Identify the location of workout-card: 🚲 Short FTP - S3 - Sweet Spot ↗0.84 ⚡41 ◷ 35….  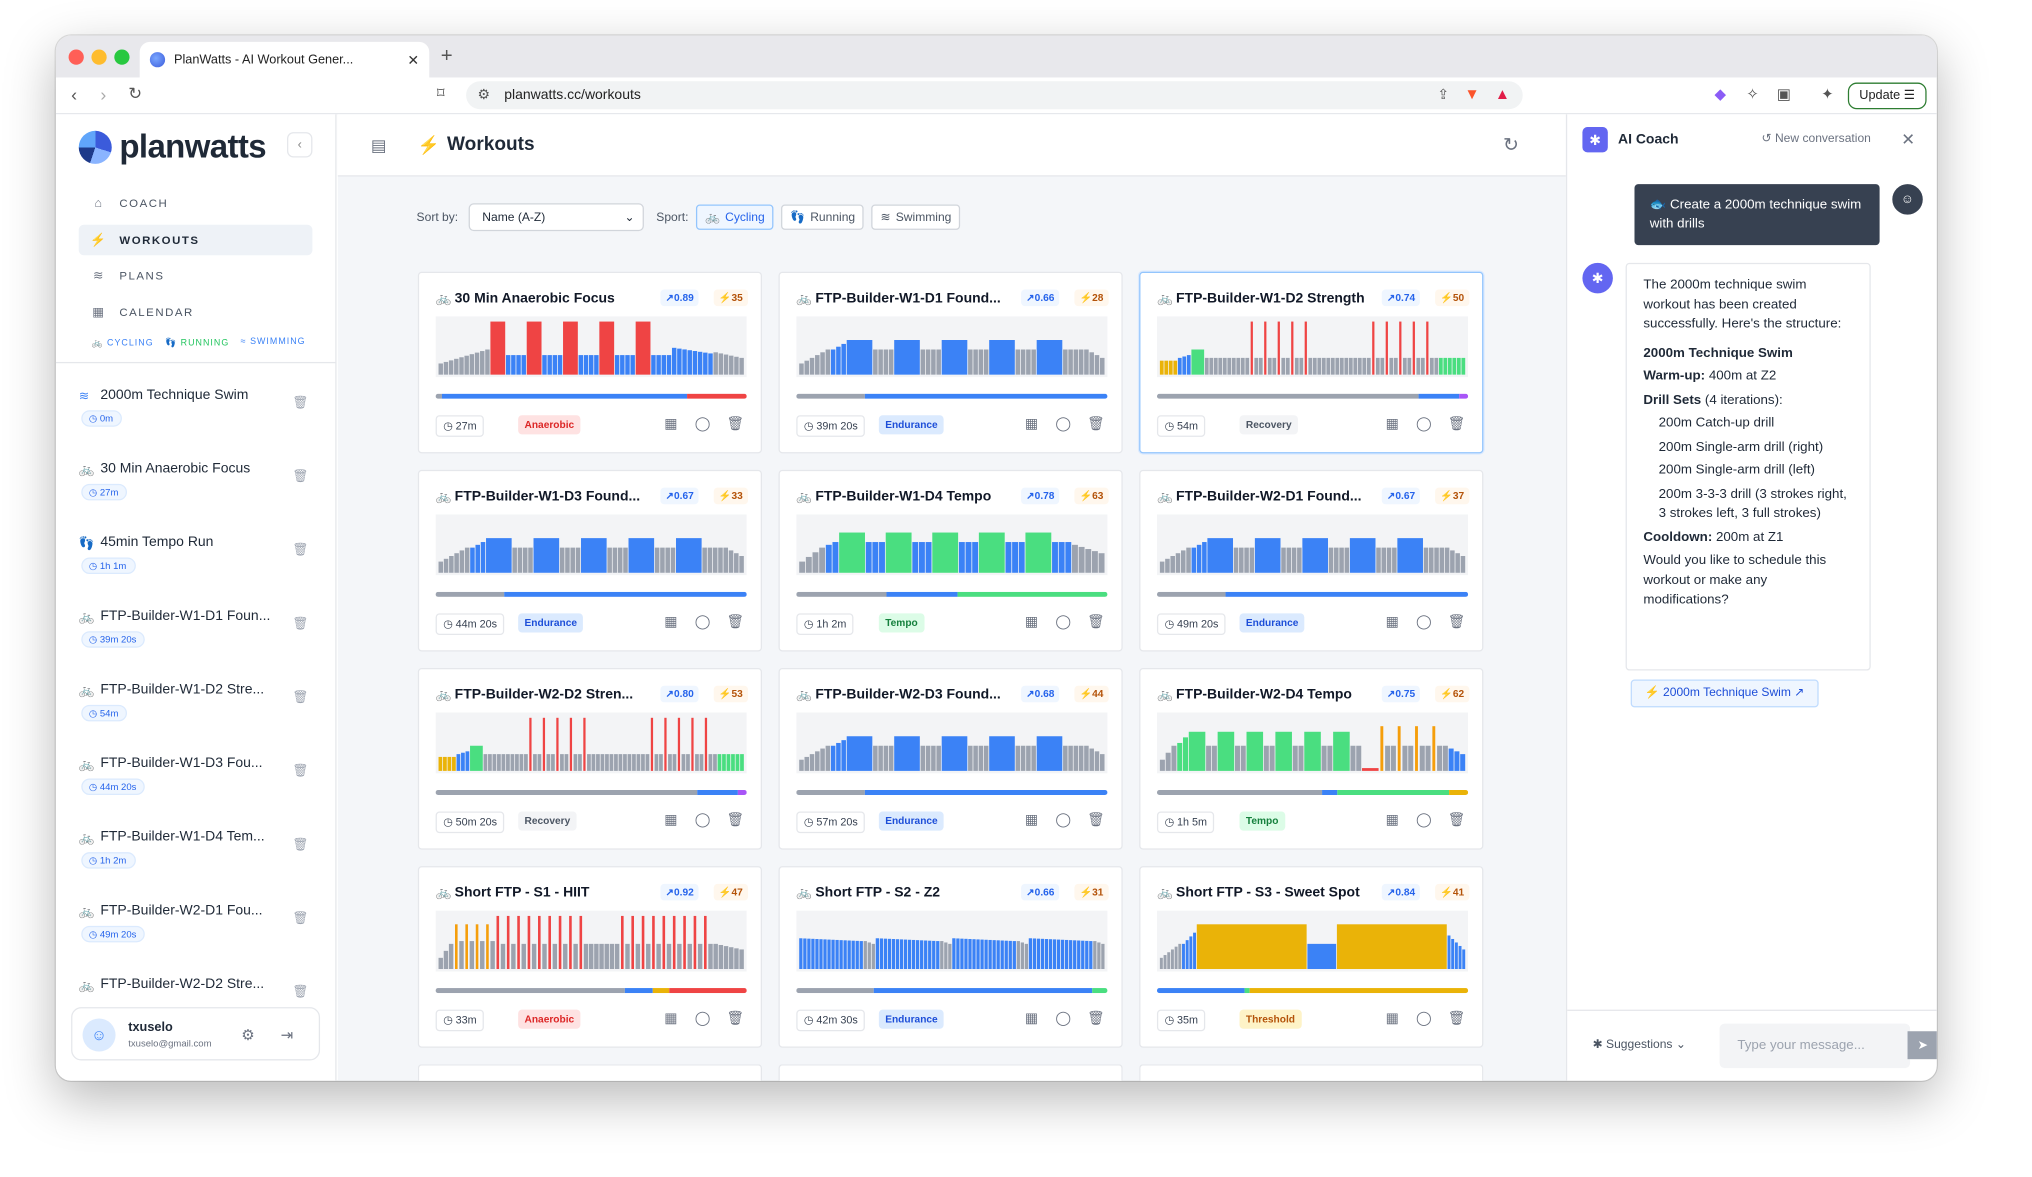
(1311, 957).